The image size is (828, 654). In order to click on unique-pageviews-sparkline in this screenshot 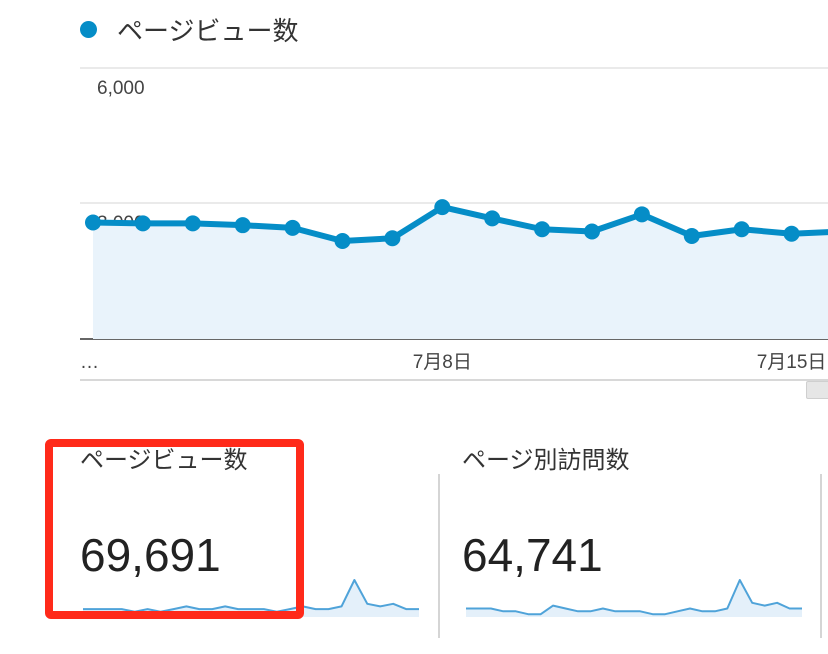, I will do `click(634, 598)`.